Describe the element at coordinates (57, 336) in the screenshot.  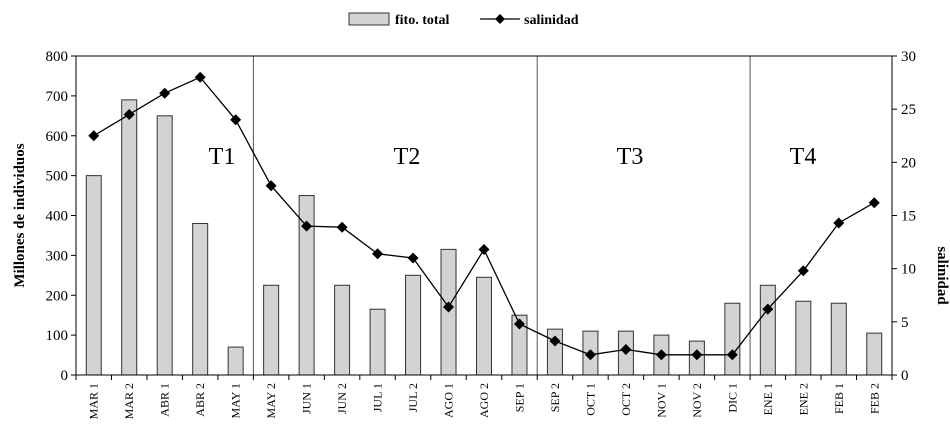
I see `y-tick-label: 100` at that location.